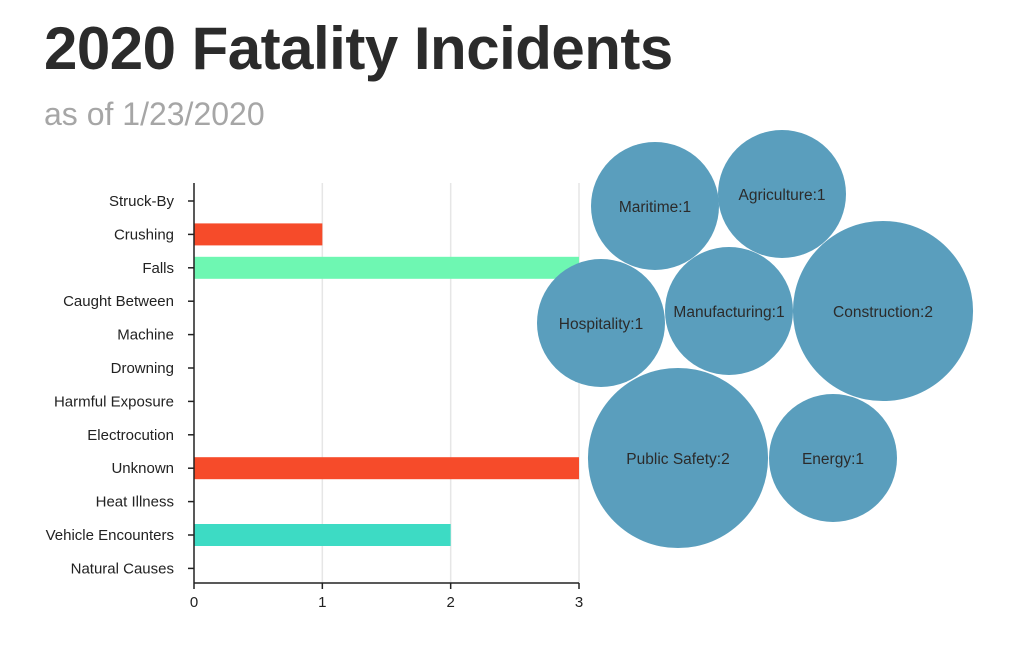  Describe the element at coordinates (145, 335) in the screenshot. I see `y-tick-label: Machine` at that location.